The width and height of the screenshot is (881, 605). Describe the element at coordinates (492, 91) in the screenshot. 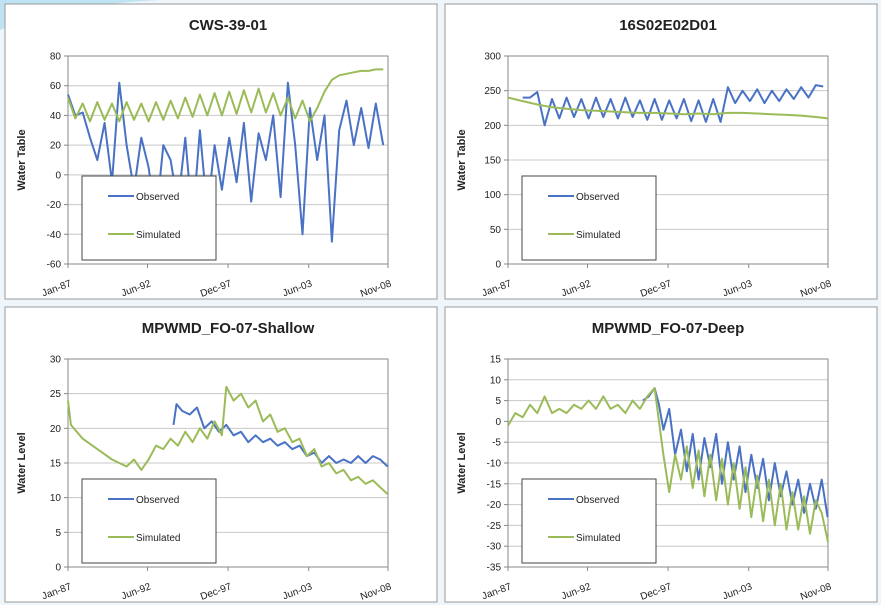

I see `y-tick-label: 250` at that location.